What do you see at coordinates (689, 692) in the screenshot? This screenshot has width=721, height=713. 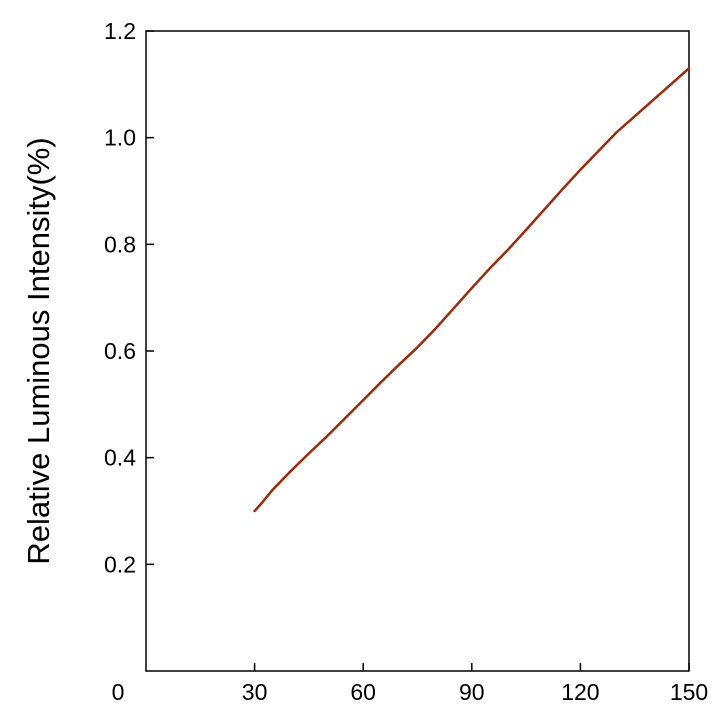 I see `x-tick-label: 150` at bounding box center [689, 692].